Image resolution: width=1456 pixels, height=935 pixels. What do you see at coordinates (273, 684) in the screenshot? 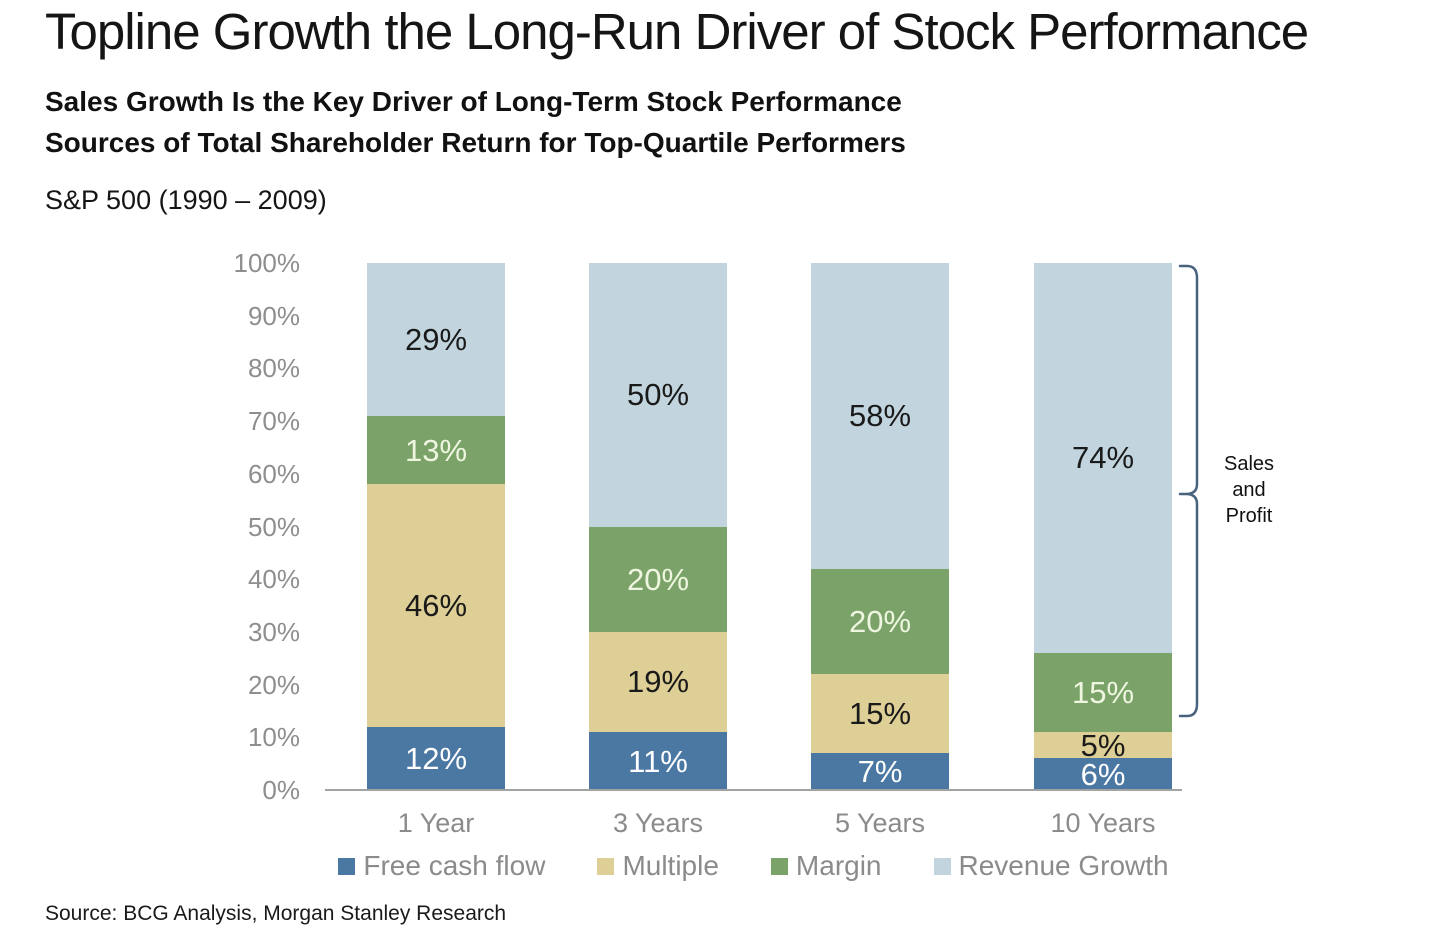
I see `y-axis-tick-label: 20%` at bounding box center [273, 684].